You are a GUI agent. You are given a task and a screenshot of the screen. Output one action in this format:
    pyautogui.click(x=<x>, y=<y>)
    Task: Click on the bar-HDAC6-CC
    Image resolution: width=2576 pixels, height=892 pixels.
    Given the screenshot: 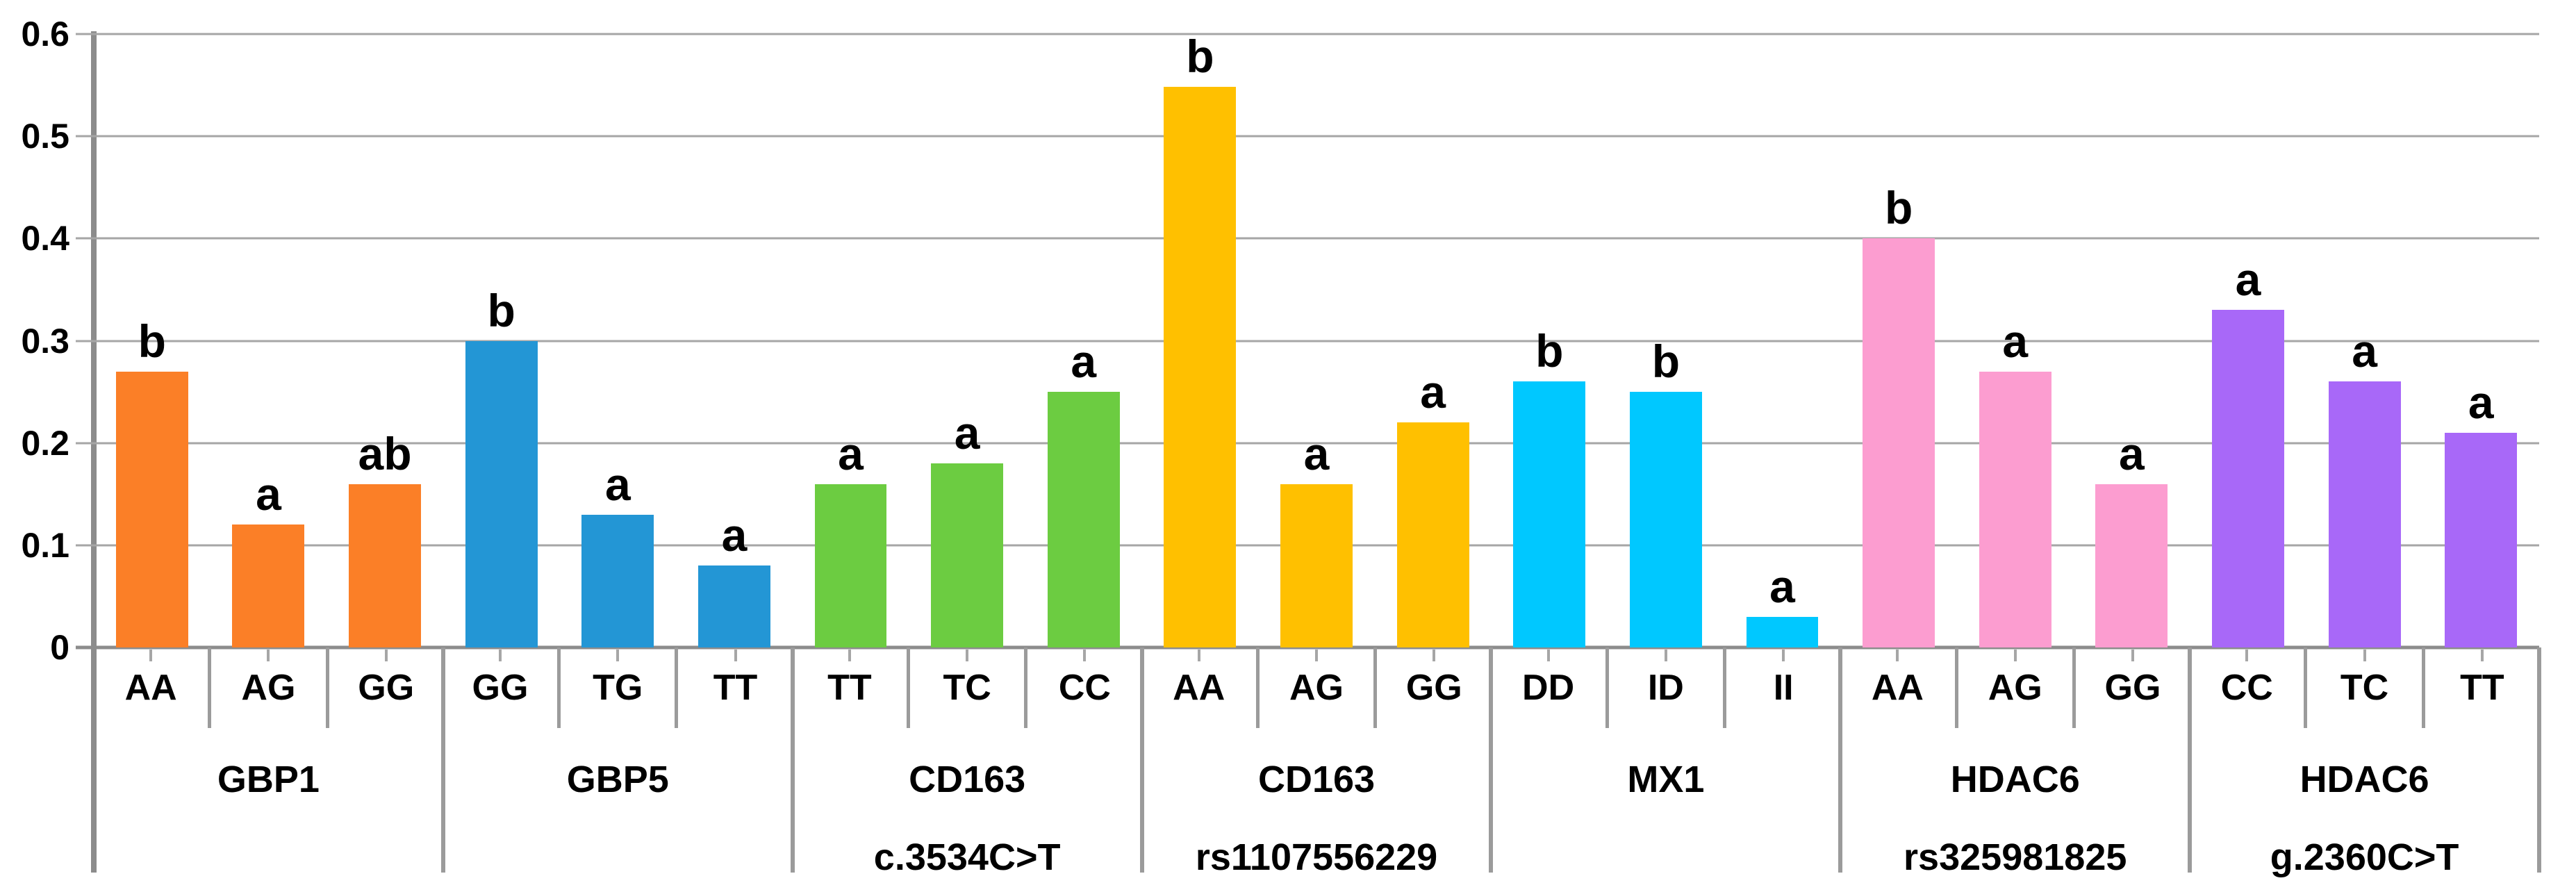 What is the action you would take?
    pyautogui.click(x=2248, y=478)
    